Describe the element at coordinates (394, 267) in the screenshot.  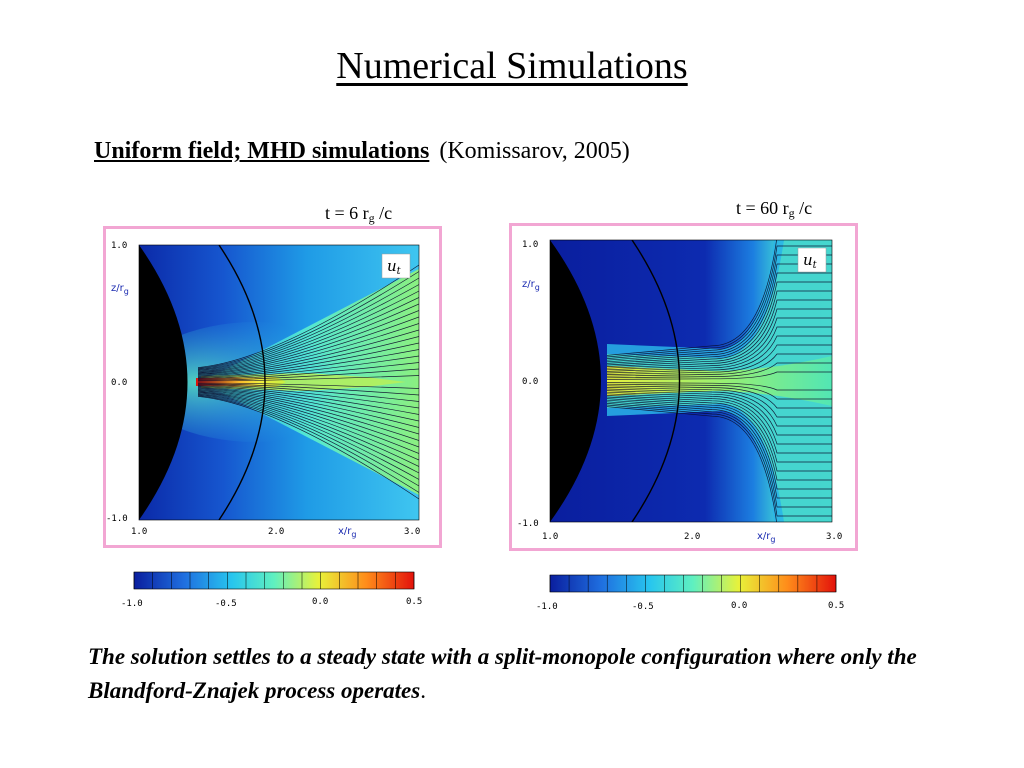
I see `panel-1-quantity-label: ut` at that location.